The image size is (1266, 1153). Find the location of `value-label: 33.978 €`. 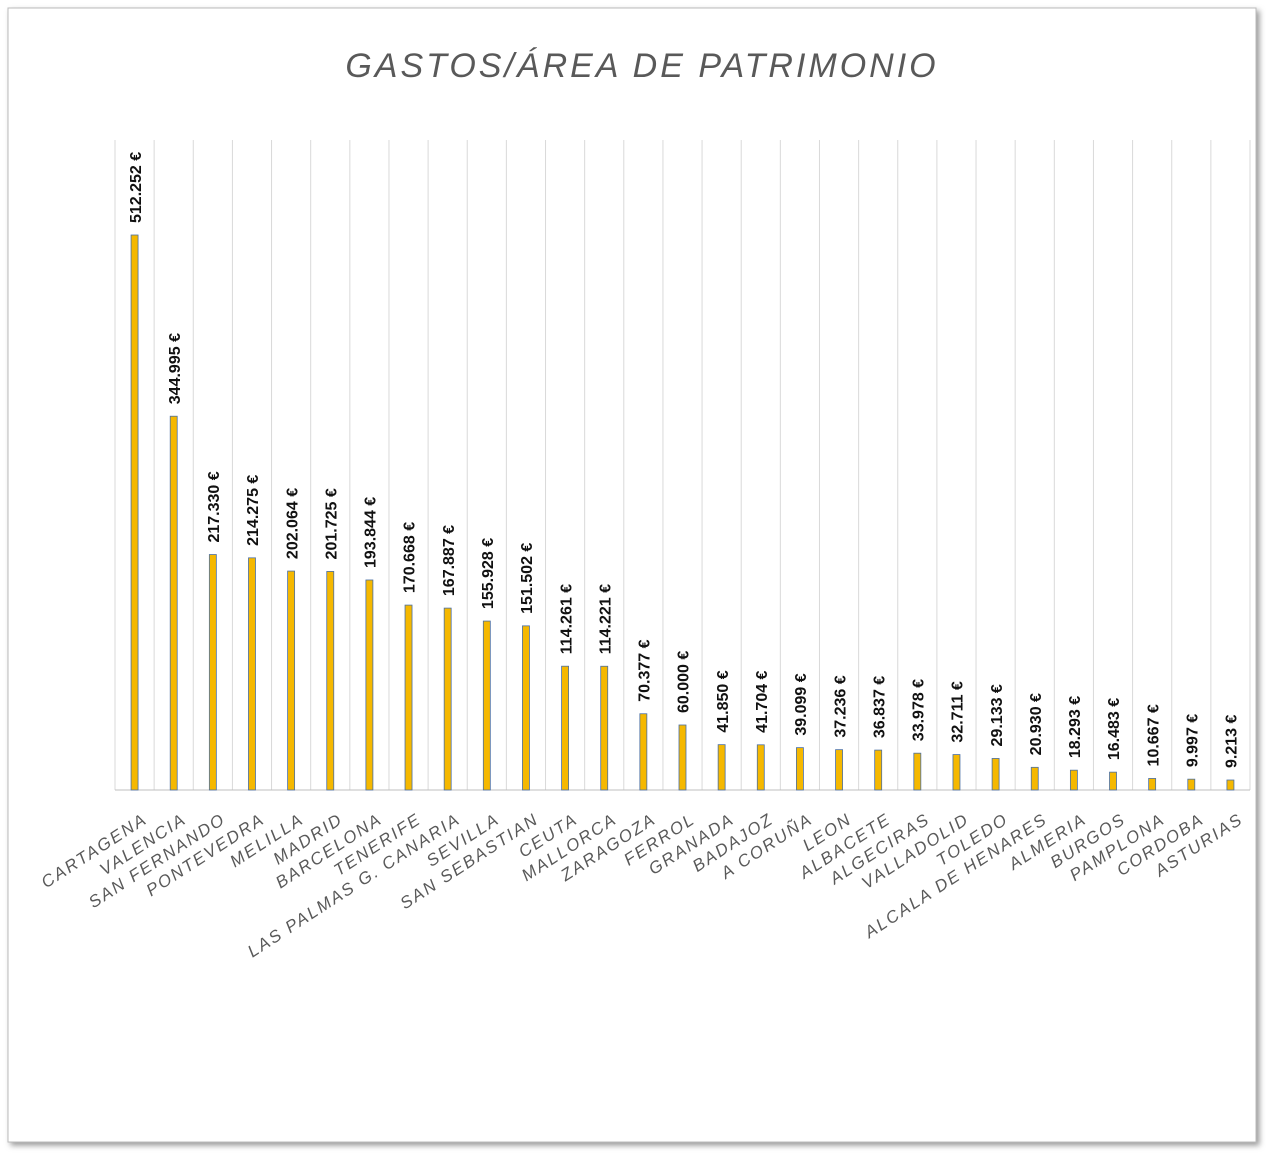

value-label: 33.978 € is located at coordinates (919, 710).